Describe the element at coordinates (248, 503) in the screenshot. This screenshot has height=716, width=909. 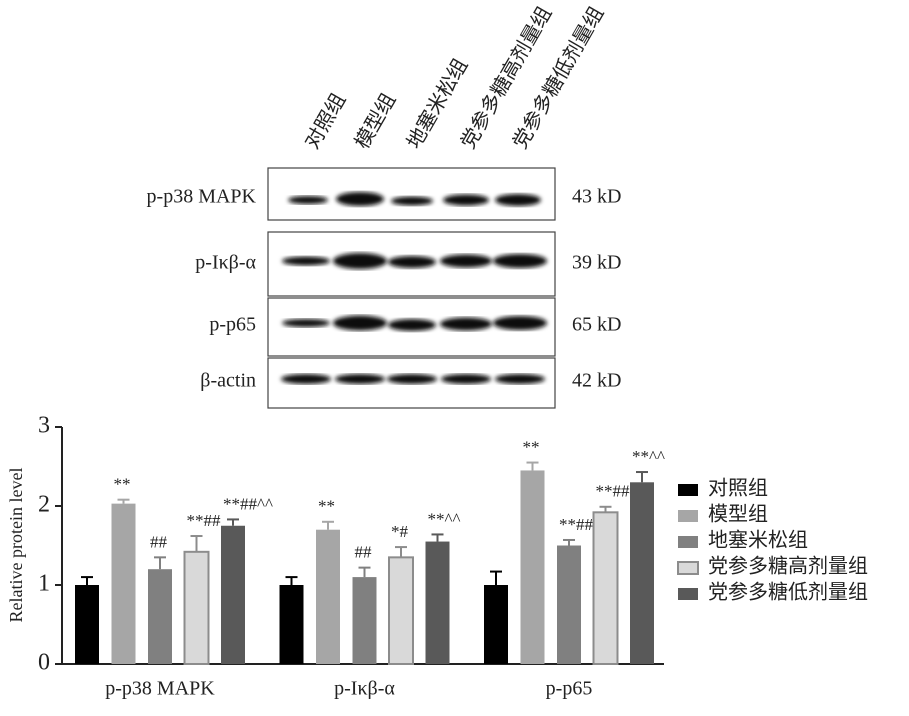
I see `significance-label: **##^^` at that location.